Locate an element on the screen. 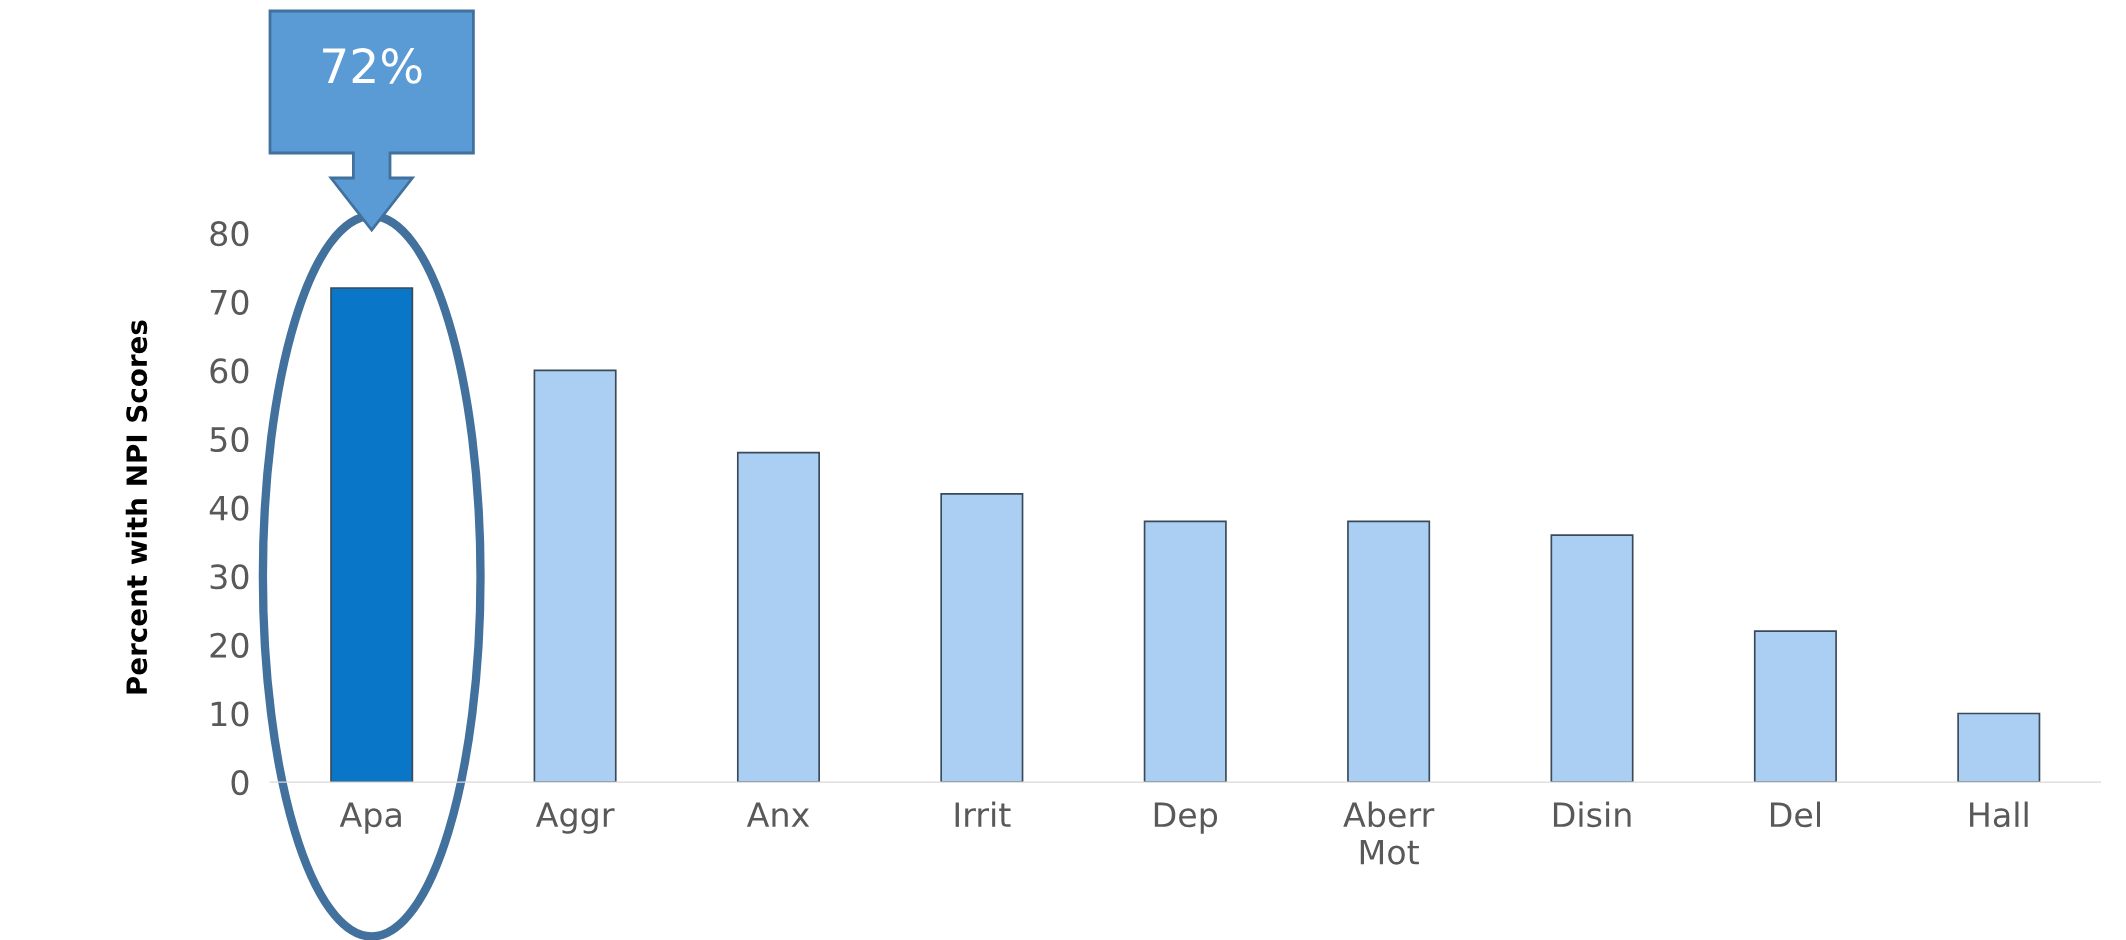  x-tick-label: Irrit is located at coordinates (983, 814).